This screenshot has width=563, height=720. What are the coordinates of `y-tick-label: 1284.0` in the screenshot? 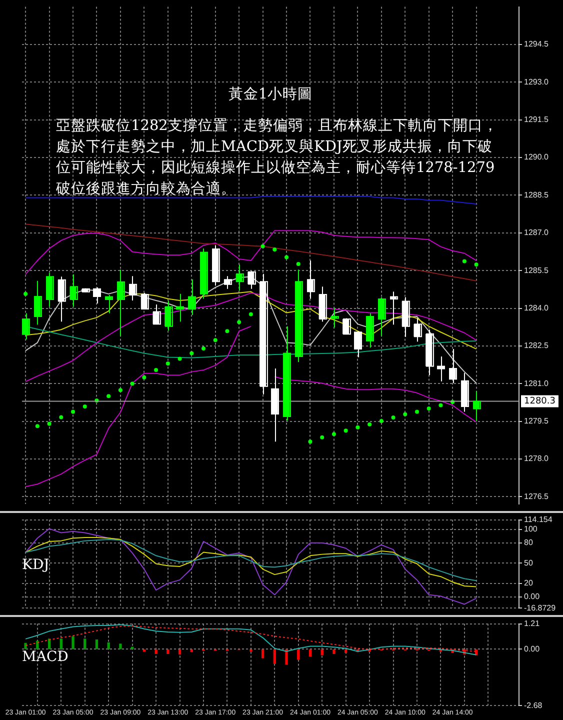 It's located at (537, 307).